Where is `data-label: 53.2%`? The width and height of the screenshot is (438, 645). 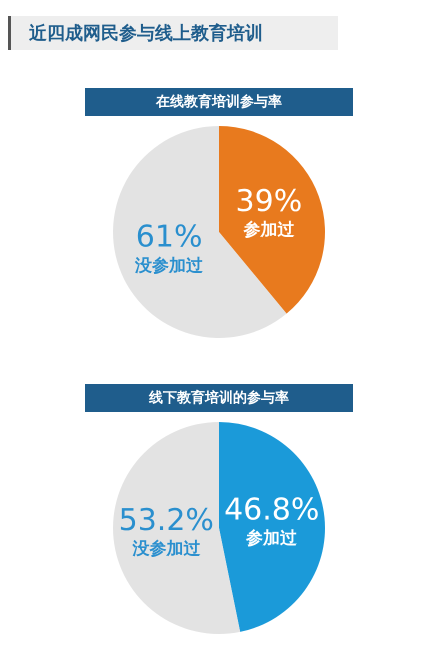
data-label: 53.2% is located at coordinates (166, 520).